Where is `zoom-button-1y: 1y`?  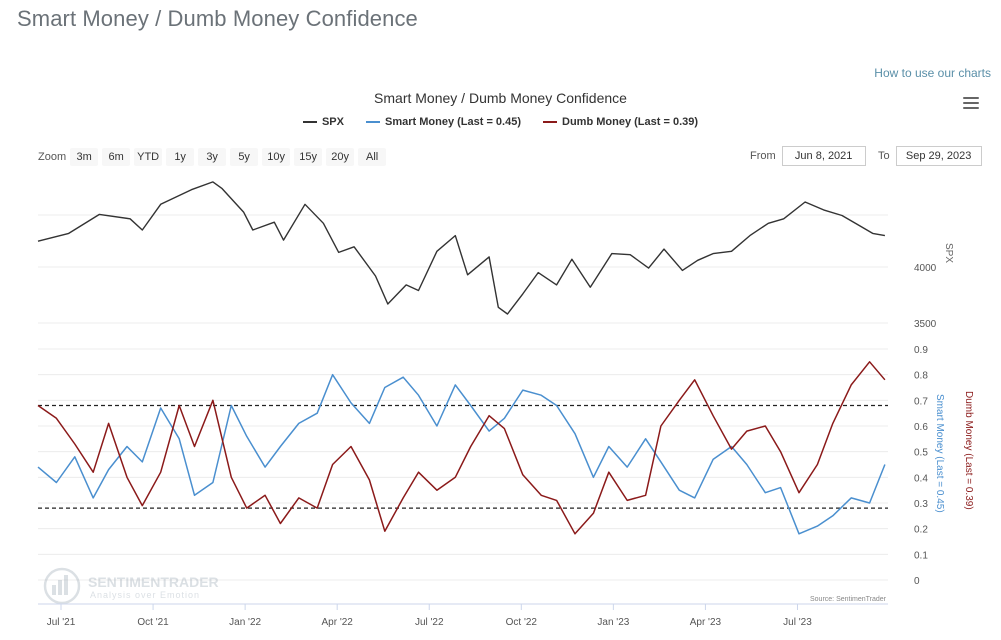 zoom-button-1y: 1y is located at coordinates (180, 157).